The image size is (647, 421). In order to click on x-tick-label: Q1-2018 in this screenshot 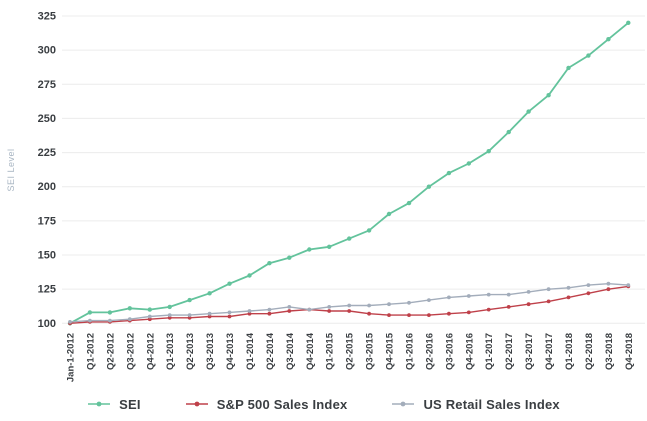, I will do `click(569, 351)`.